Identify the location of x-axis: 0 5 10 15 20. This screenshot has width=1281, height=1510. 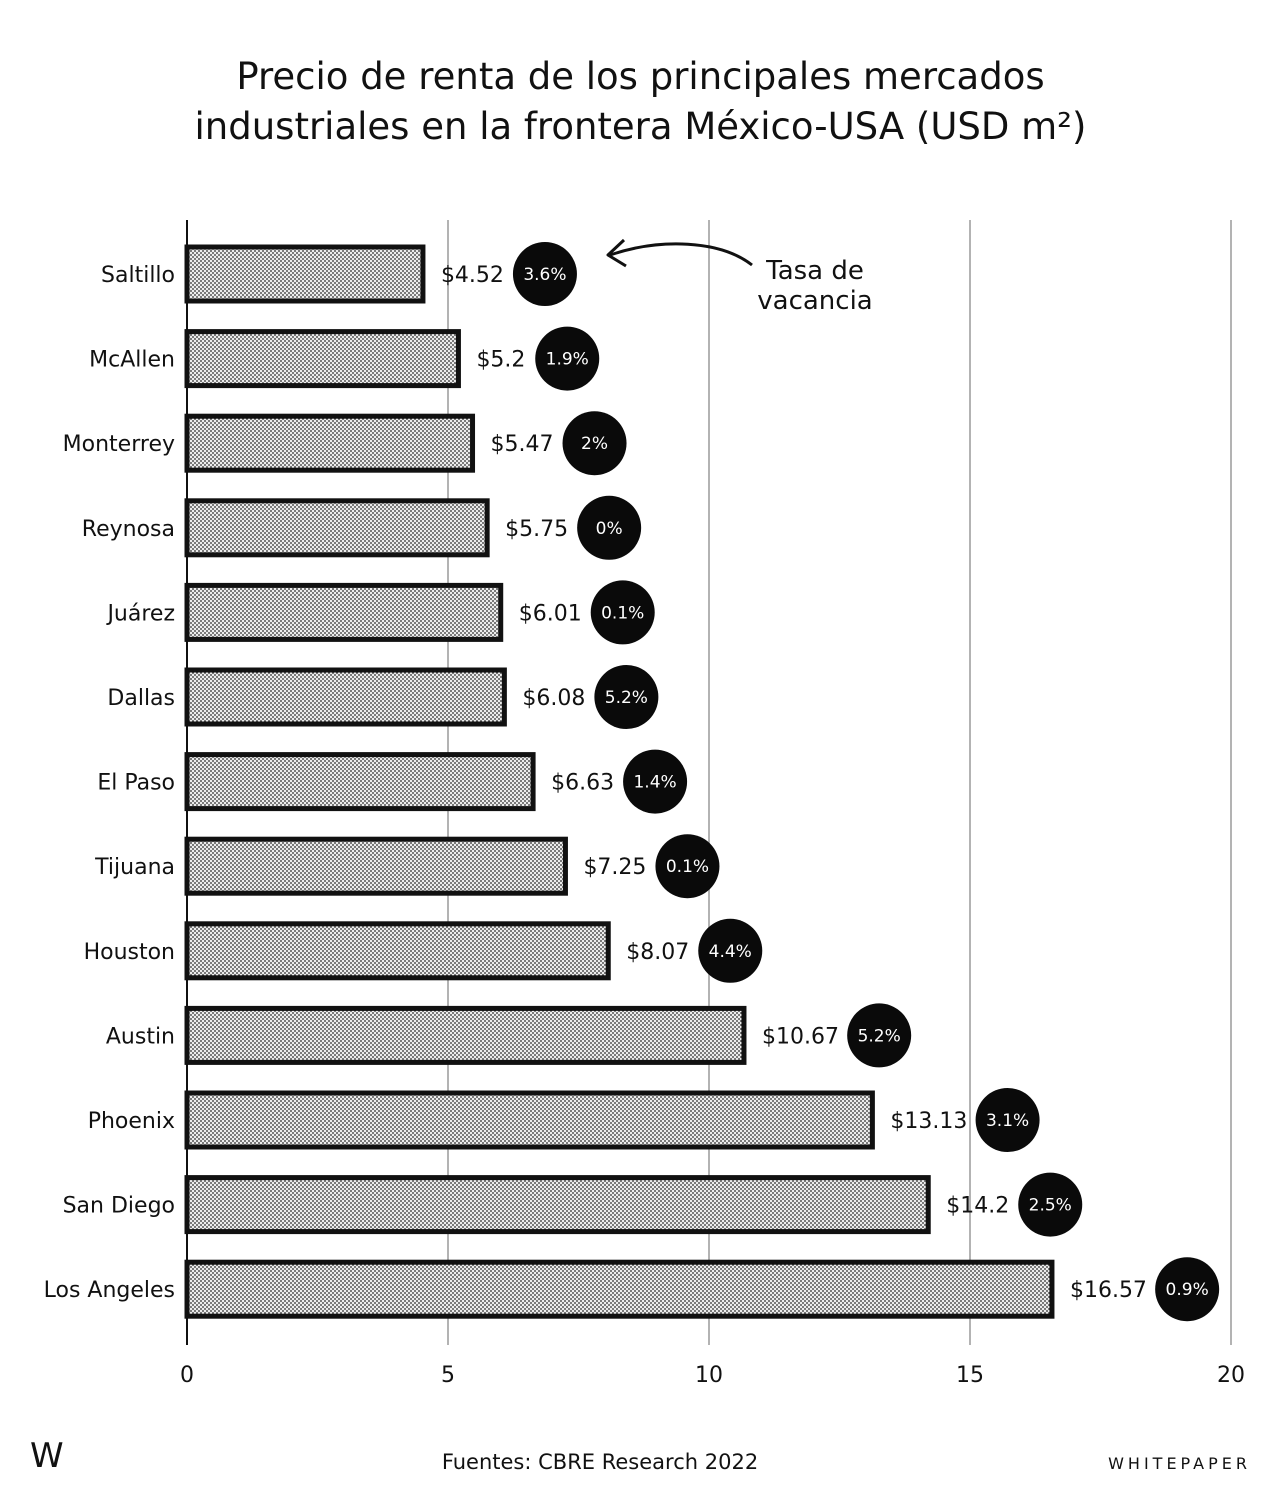
(712, 1375).